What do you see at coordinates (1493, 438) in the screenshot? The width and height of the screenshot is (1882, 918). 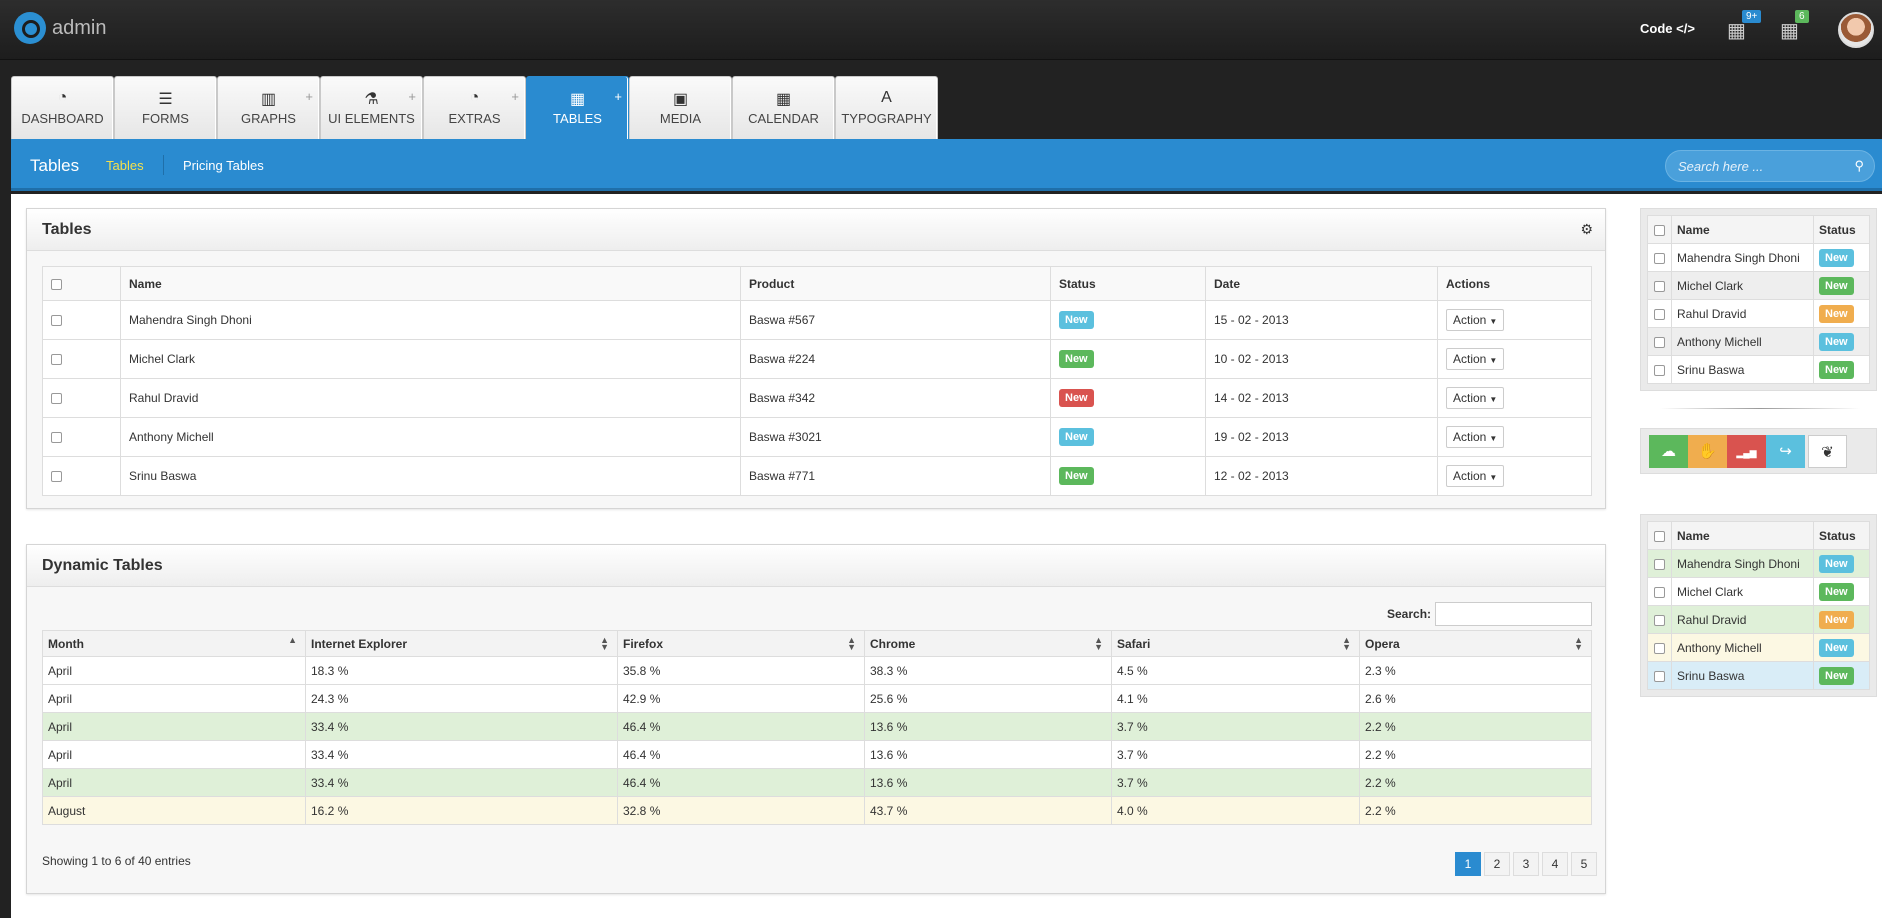 I see `caret-down-icon: ▼` at bounding box center [1493, 438].